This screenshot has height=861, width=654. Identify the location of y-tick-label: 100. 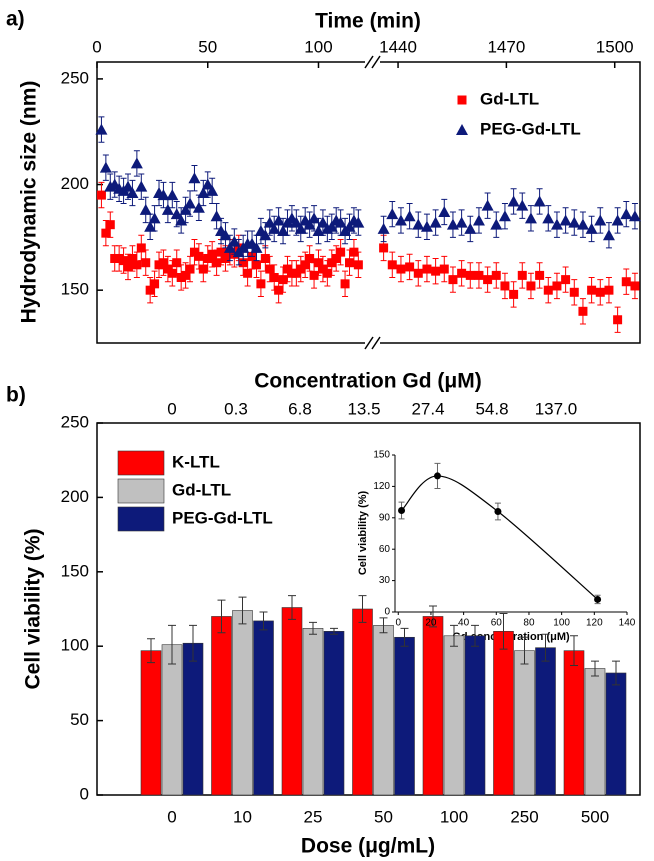
(75, 645).